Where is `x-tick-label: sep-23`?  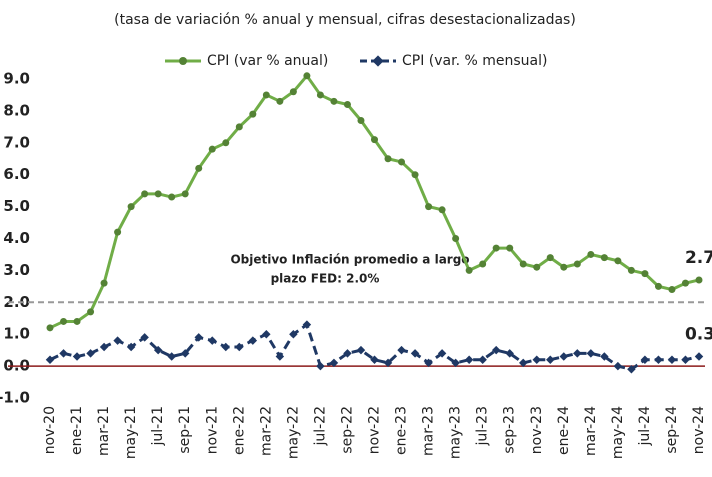
x-tick-label: sep-23 is located at coordinates (510, 430).